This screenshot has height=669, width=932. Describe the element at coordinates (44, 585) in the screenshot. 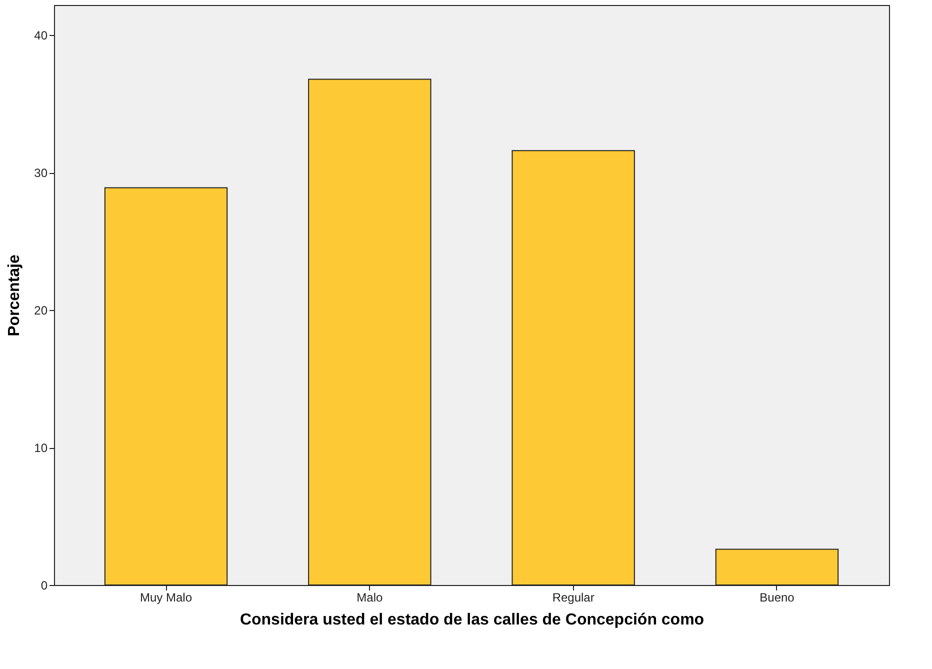

I see `y-tick-label: 0` at that location.